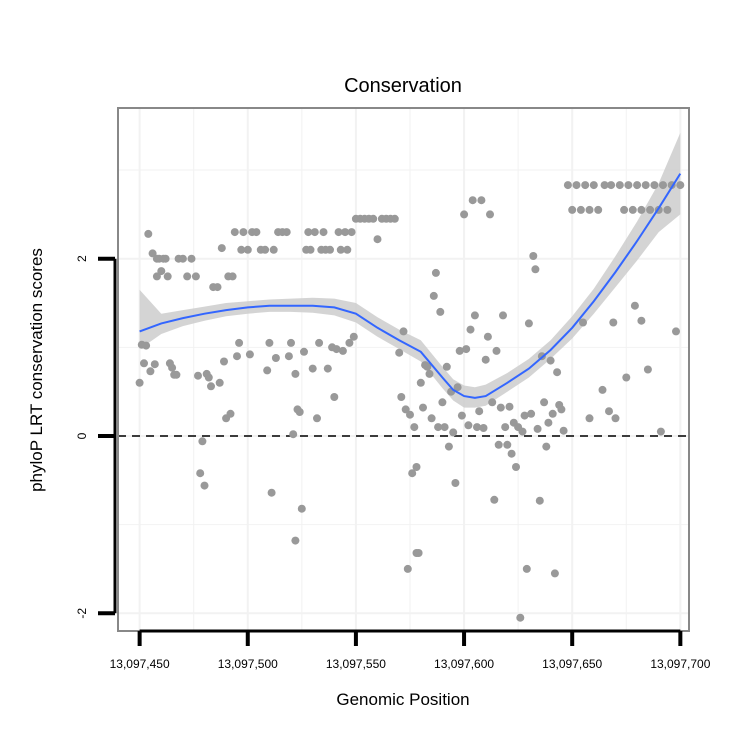  Describe the element at coordinates (82, 613) in the screenshot. I see `y-tick-label: -2` at that location.